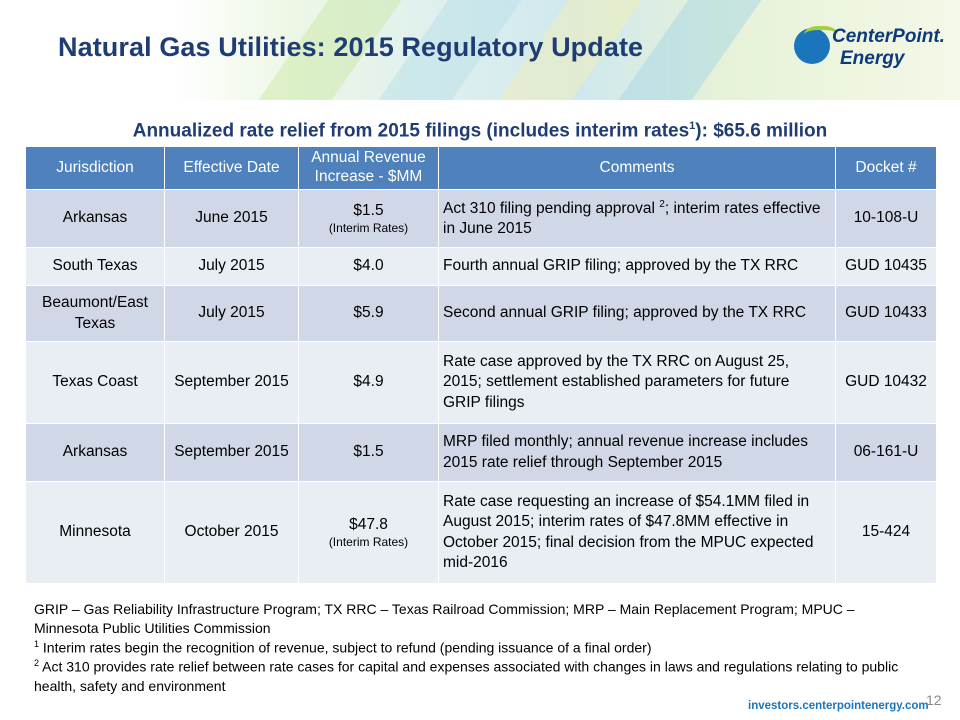 The height and width of the screenshot is (720, 960). Describe the element at coordinates (95, 382) in the screenshot. I see `jurisdiction-cell: Texas Coast` at that location.